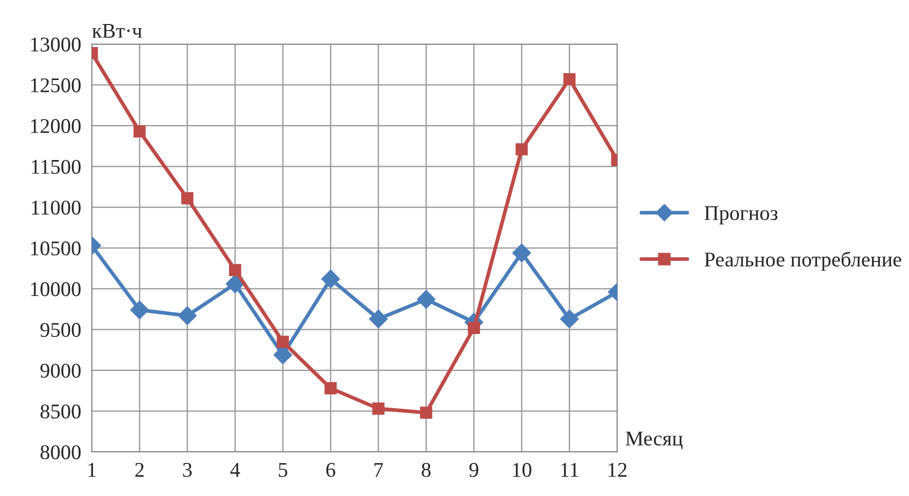 This screenshot has width=909, height=496. I want to click on y-tick-label: 9500, so click(60, 329).